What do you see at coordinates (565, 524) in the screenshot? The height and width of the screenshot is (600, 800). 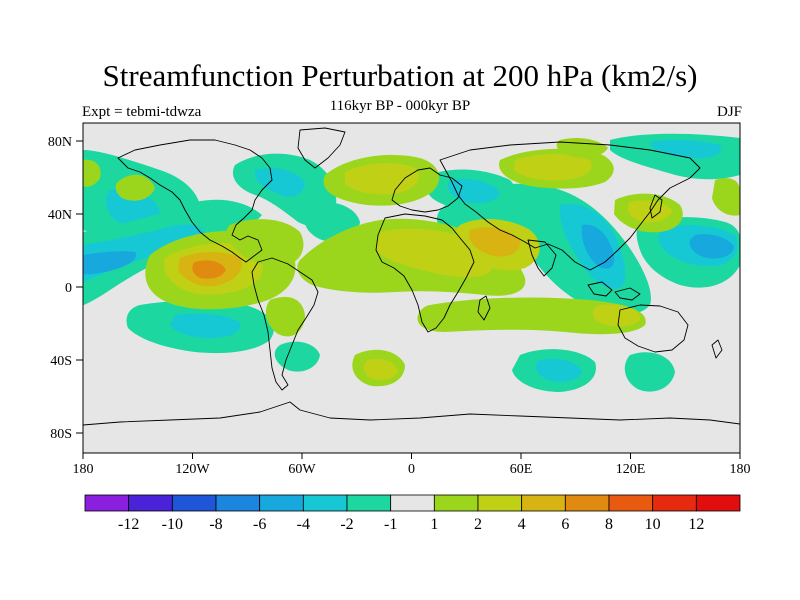 I see `colorbar-label: 6` at bounding box center [565, 524].